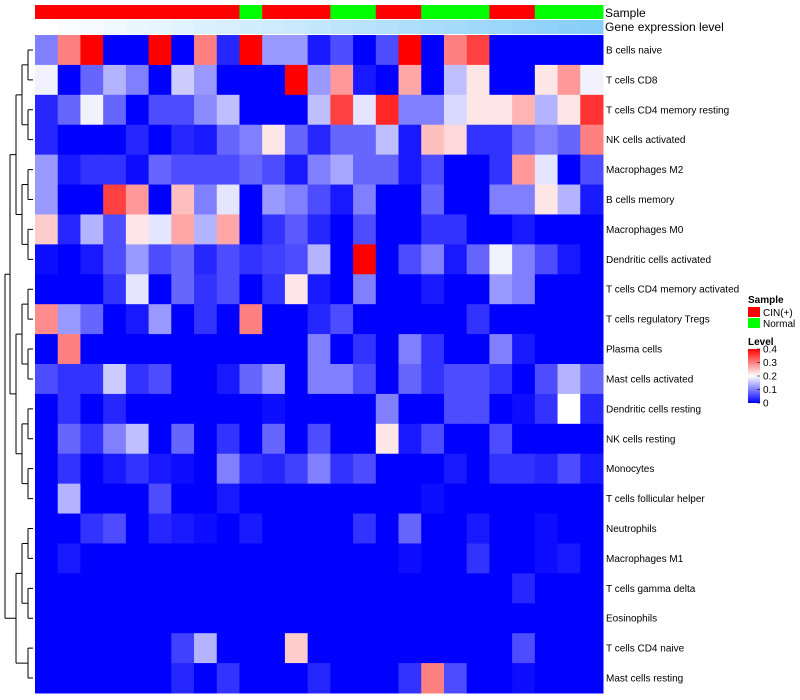 This screenshot has width=800, height=700. Describe the element at coordinates (645, 170) in the screenshot. I see `row-label: Macrophages M2` at that location.